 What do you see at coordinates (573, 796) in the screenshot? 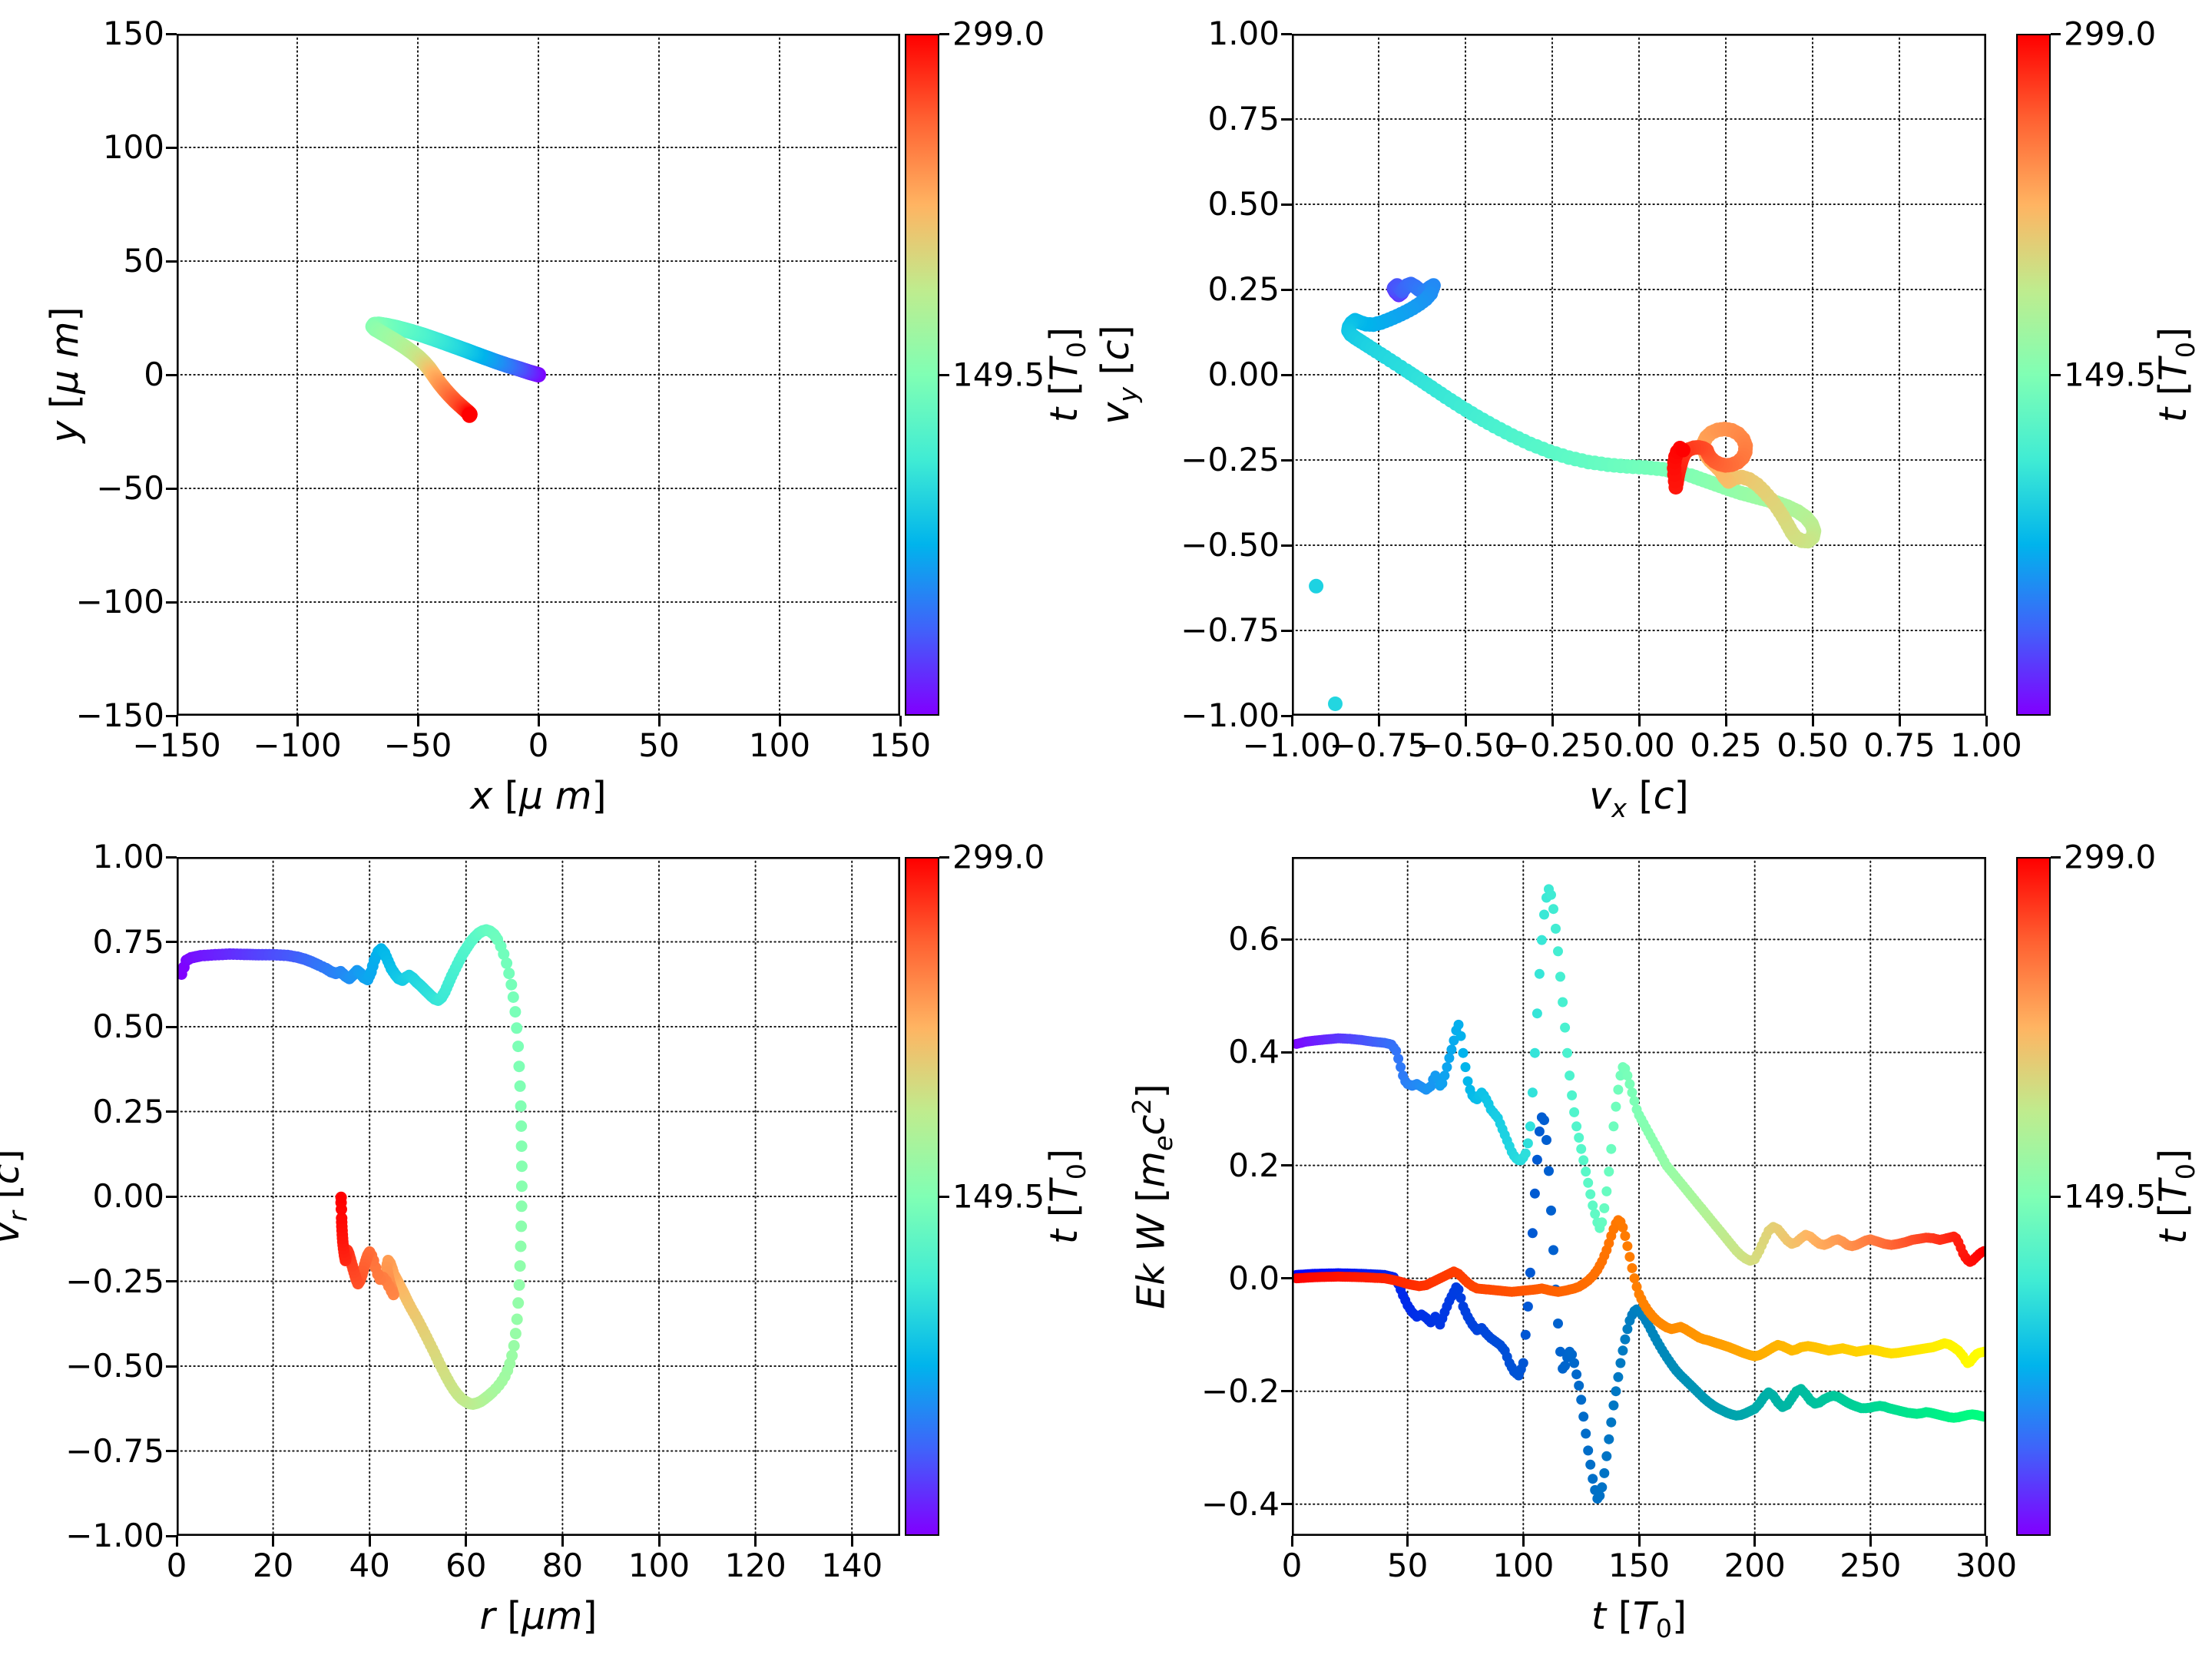
I see `label-segment: m` at bounding box center [573, 796].